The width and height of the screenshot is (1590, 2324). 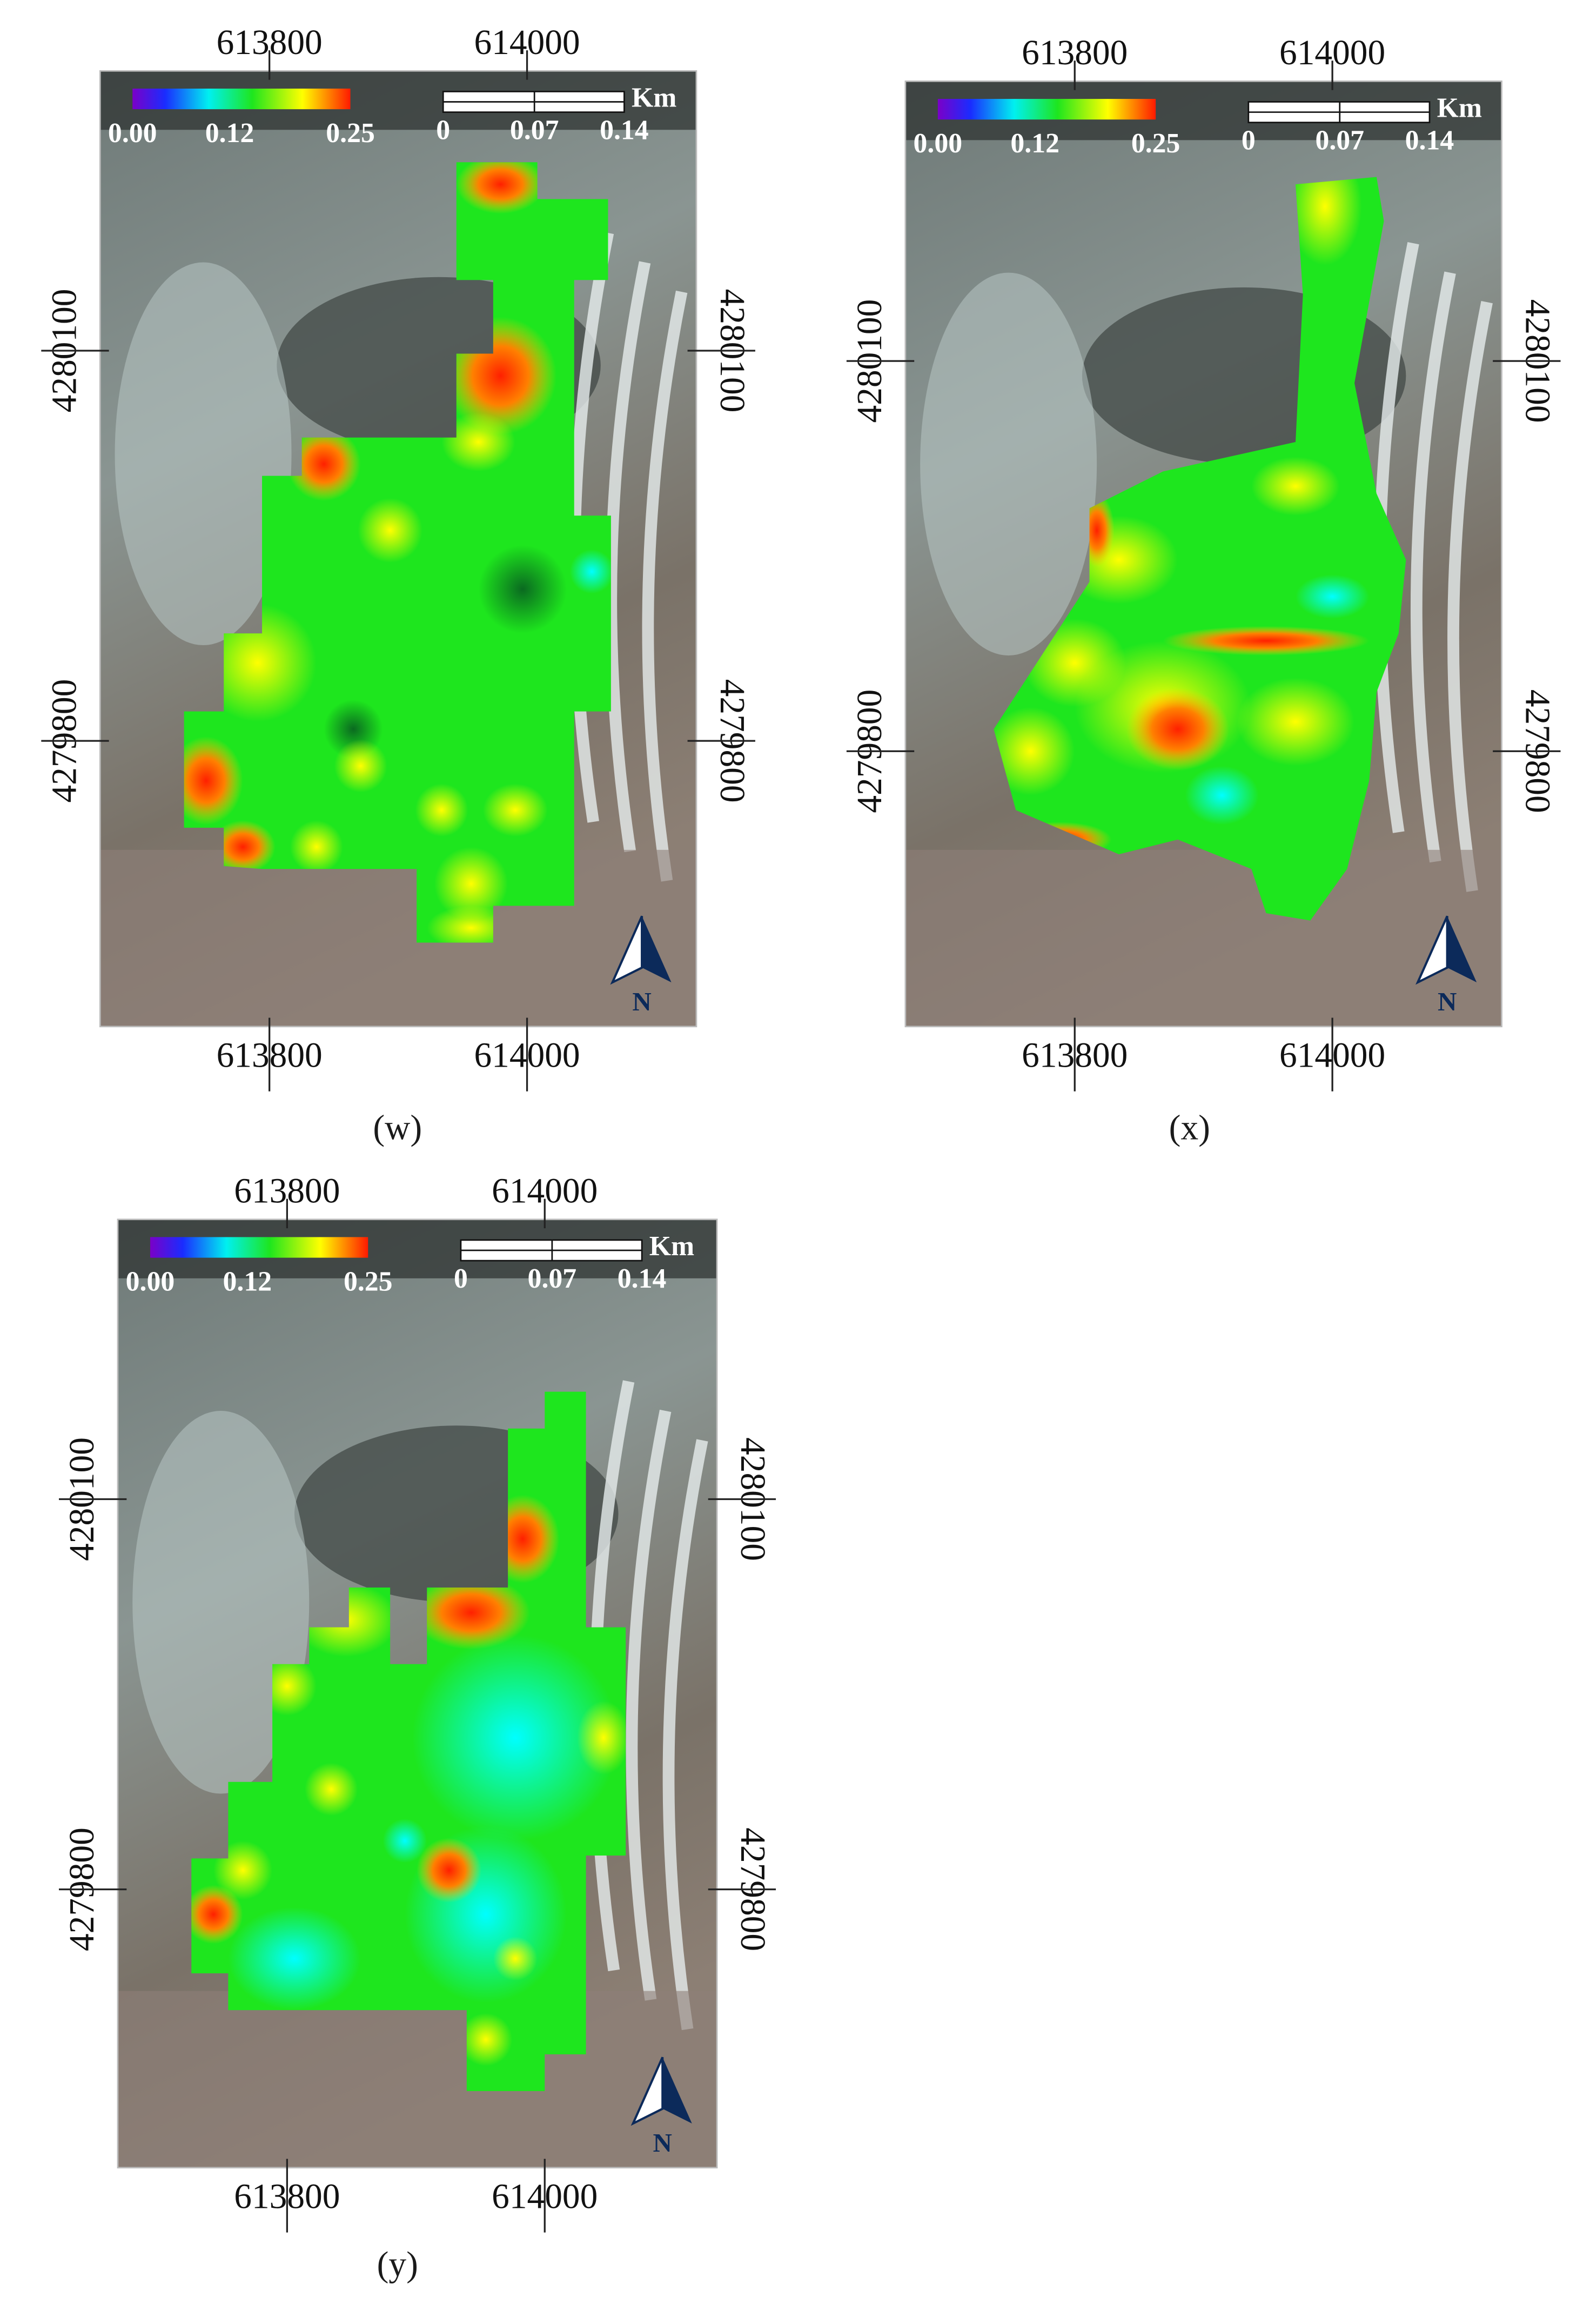 What do you see at coordinates (398, 1127) in the screenshot?
I see `panel-label: (w)` at bounding box center [398, 1127].